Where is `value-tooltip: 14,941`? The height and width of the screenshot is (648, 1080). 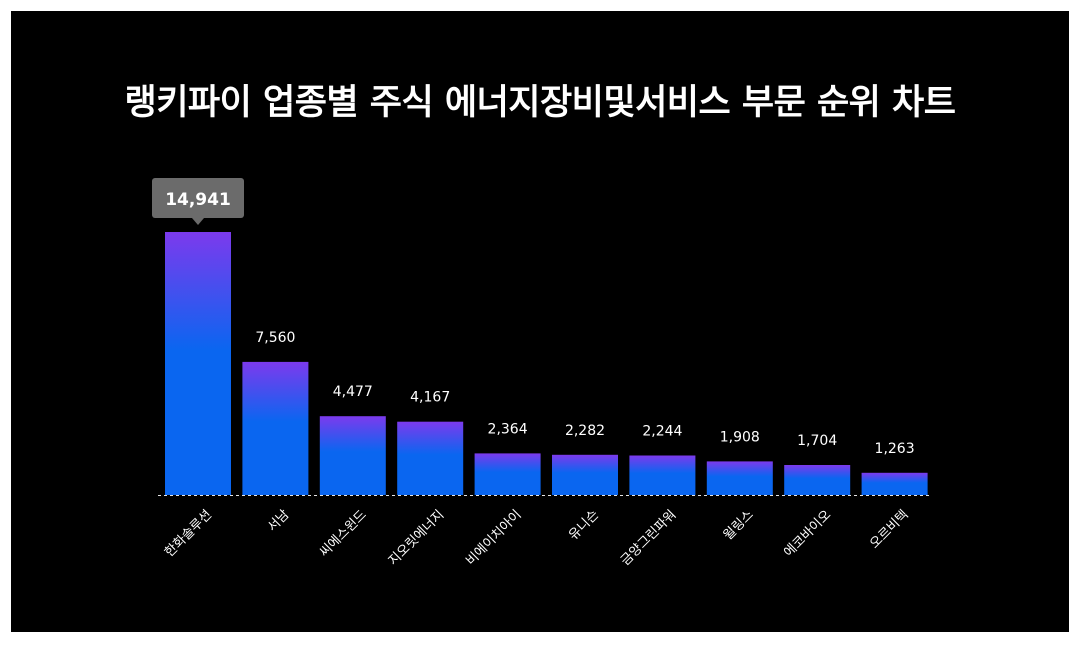
value-tooltip: 14,941 is located at coordinates (198, 201).